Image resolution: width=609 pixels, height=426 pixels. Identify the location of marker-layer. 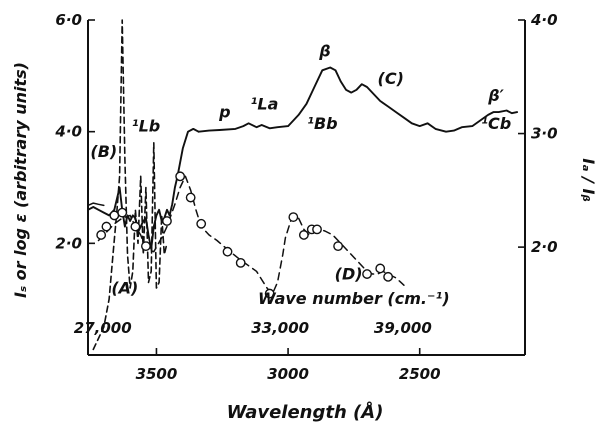
(245, 235).